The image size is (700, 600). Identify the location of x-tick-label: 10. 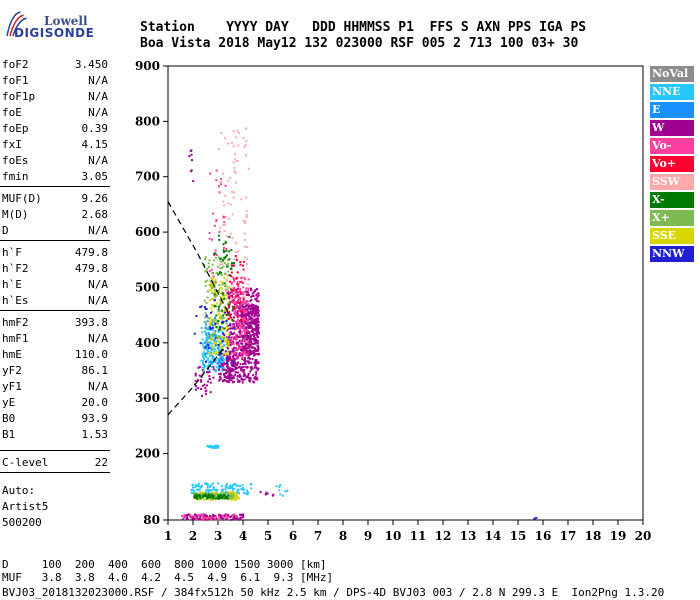
(393, 536).